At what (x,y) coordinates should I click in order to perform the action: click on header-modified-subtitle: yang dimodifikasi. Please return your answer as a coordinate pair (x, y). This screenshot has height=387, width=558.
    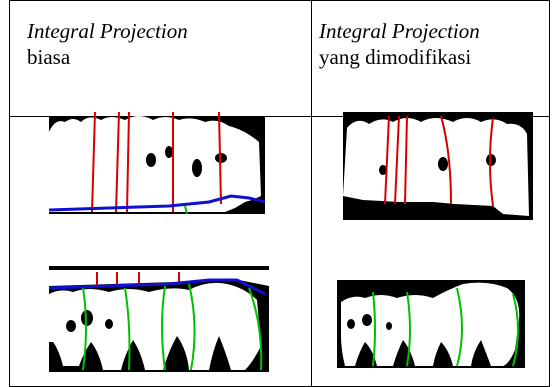
    Looking at the image, I should click on (395, 57).